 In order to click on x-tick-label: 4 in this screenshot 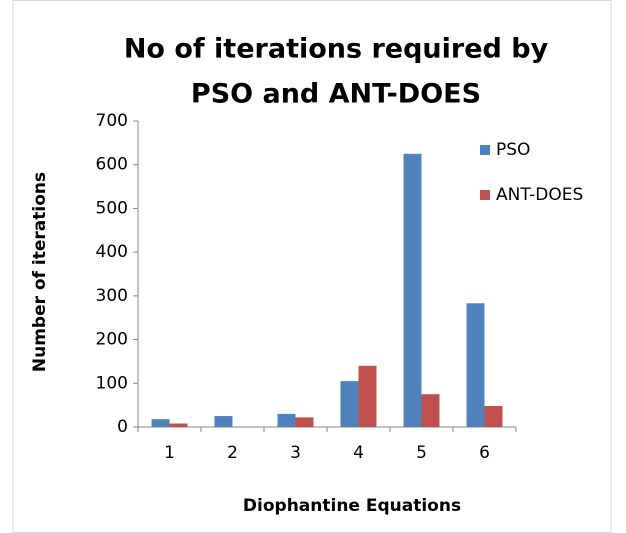, I will do `click(358, 453)`.